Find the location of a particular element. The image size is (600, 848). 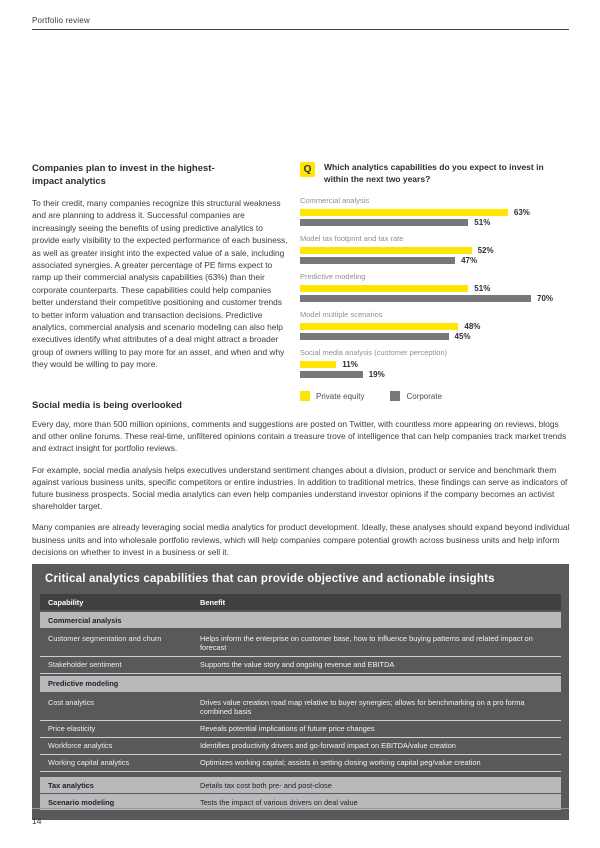

table-capability-cell: Cost analytics is located at coordinates (71, 702).